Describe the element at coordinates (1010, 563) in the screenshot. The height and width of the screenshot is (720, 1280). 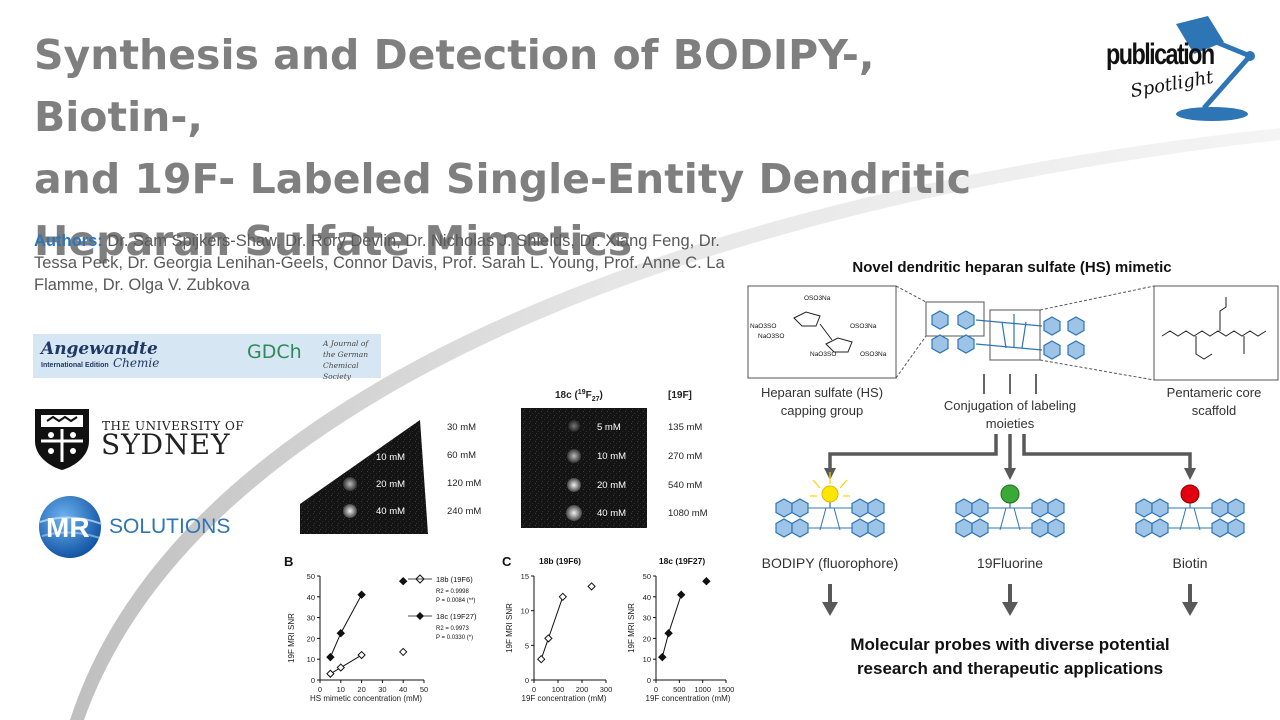
I see `probe-label-fluorine: 19Fluorine` at that location.